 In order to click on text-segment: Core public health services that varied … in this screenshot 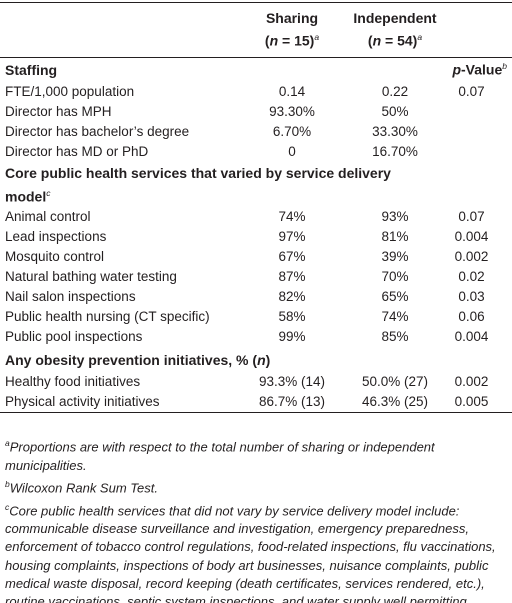, I will do `click(198, 185)`.